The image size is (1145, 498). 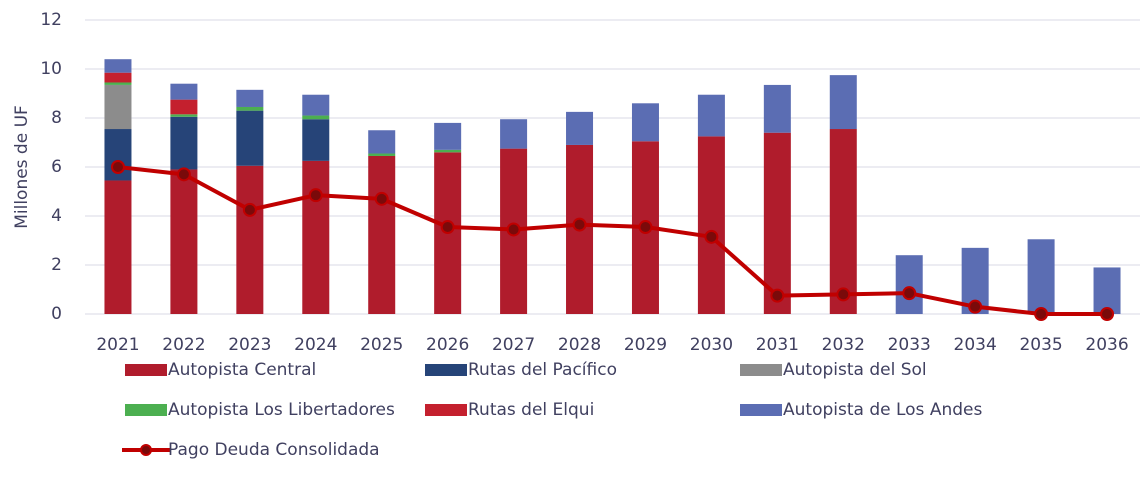 I want to click on legend-label: Pago Deuda Consolidada, so click(x=274, y=450).